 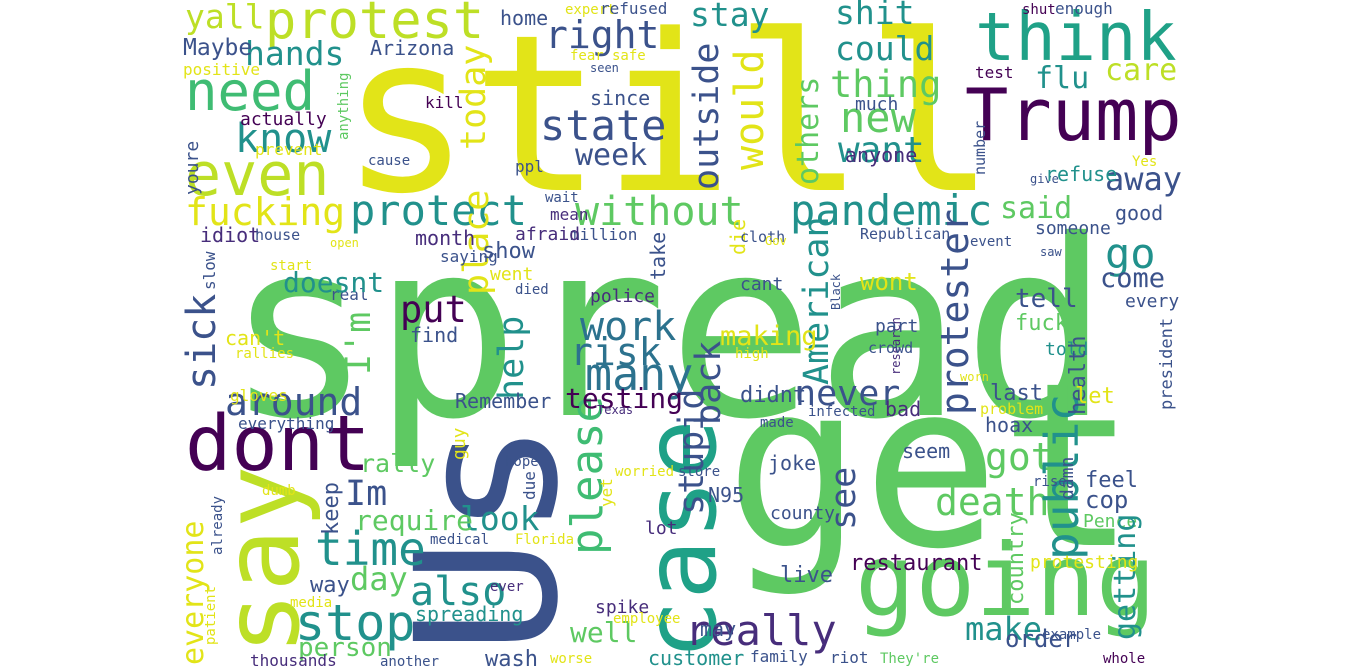 I want to click on word: enough, so click(x=1084, y=9).